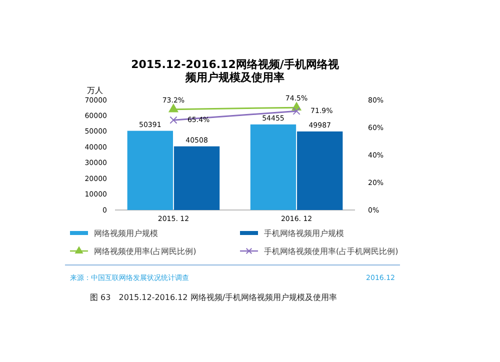 Image resolution: width=500 pixels, height=362 pixels. Describe the element at coordinates (214, 297) in the screenshot. I see `caption: 图 63 2015.12-2016.12 网络视频/手机网络视频用户规模及使用率` at that location.